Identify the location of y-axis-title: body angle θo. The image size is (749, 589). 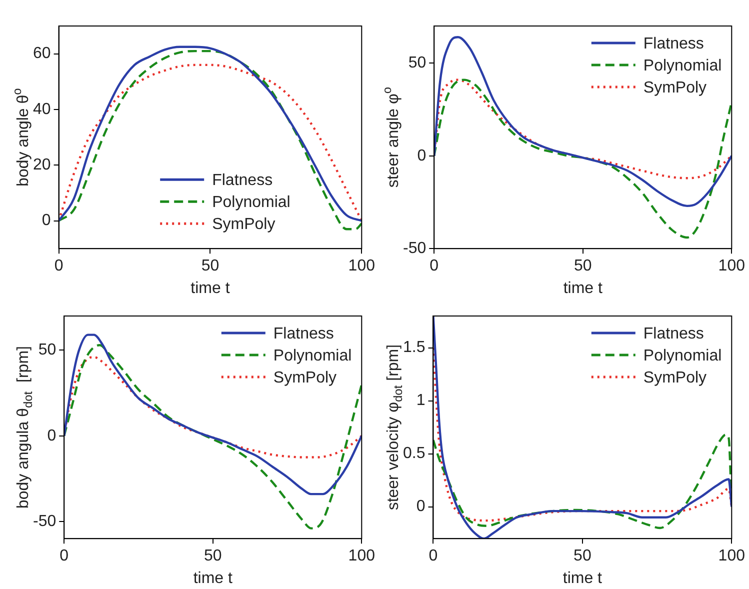
(21, 137).